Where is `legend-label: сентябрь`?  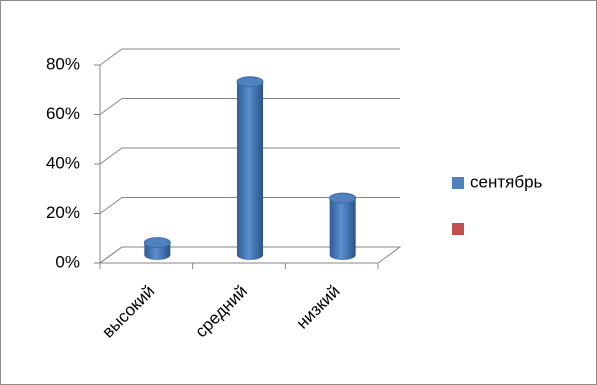 legend-label: сентябрь is located at coordinates (506, 181).